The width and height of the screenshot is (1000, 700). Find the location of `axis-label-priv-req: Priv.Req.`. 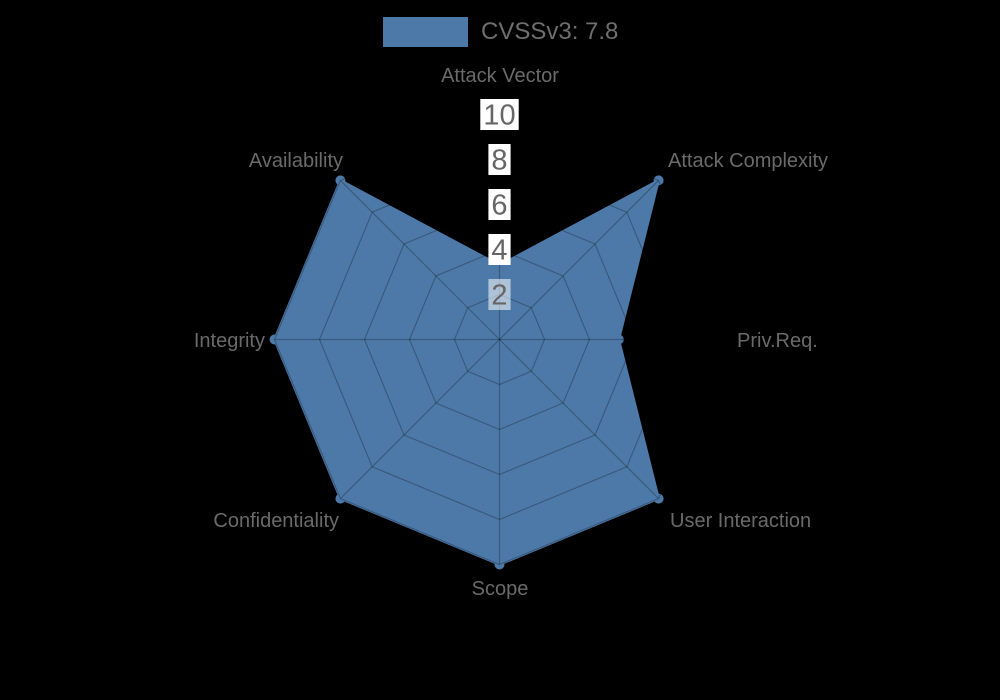

axis-label-priv-req: Priv.Req. is located at coordinates (777, 341).